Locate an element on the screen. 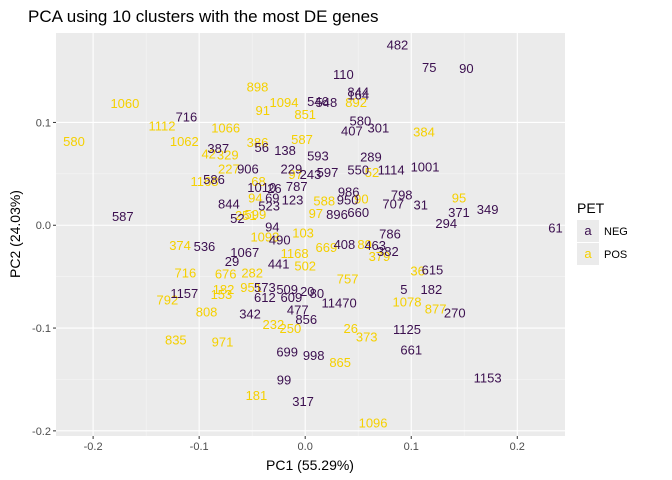 The image size is (672, 480). data-point-neg: 294 is located at coordinates (446, 223).